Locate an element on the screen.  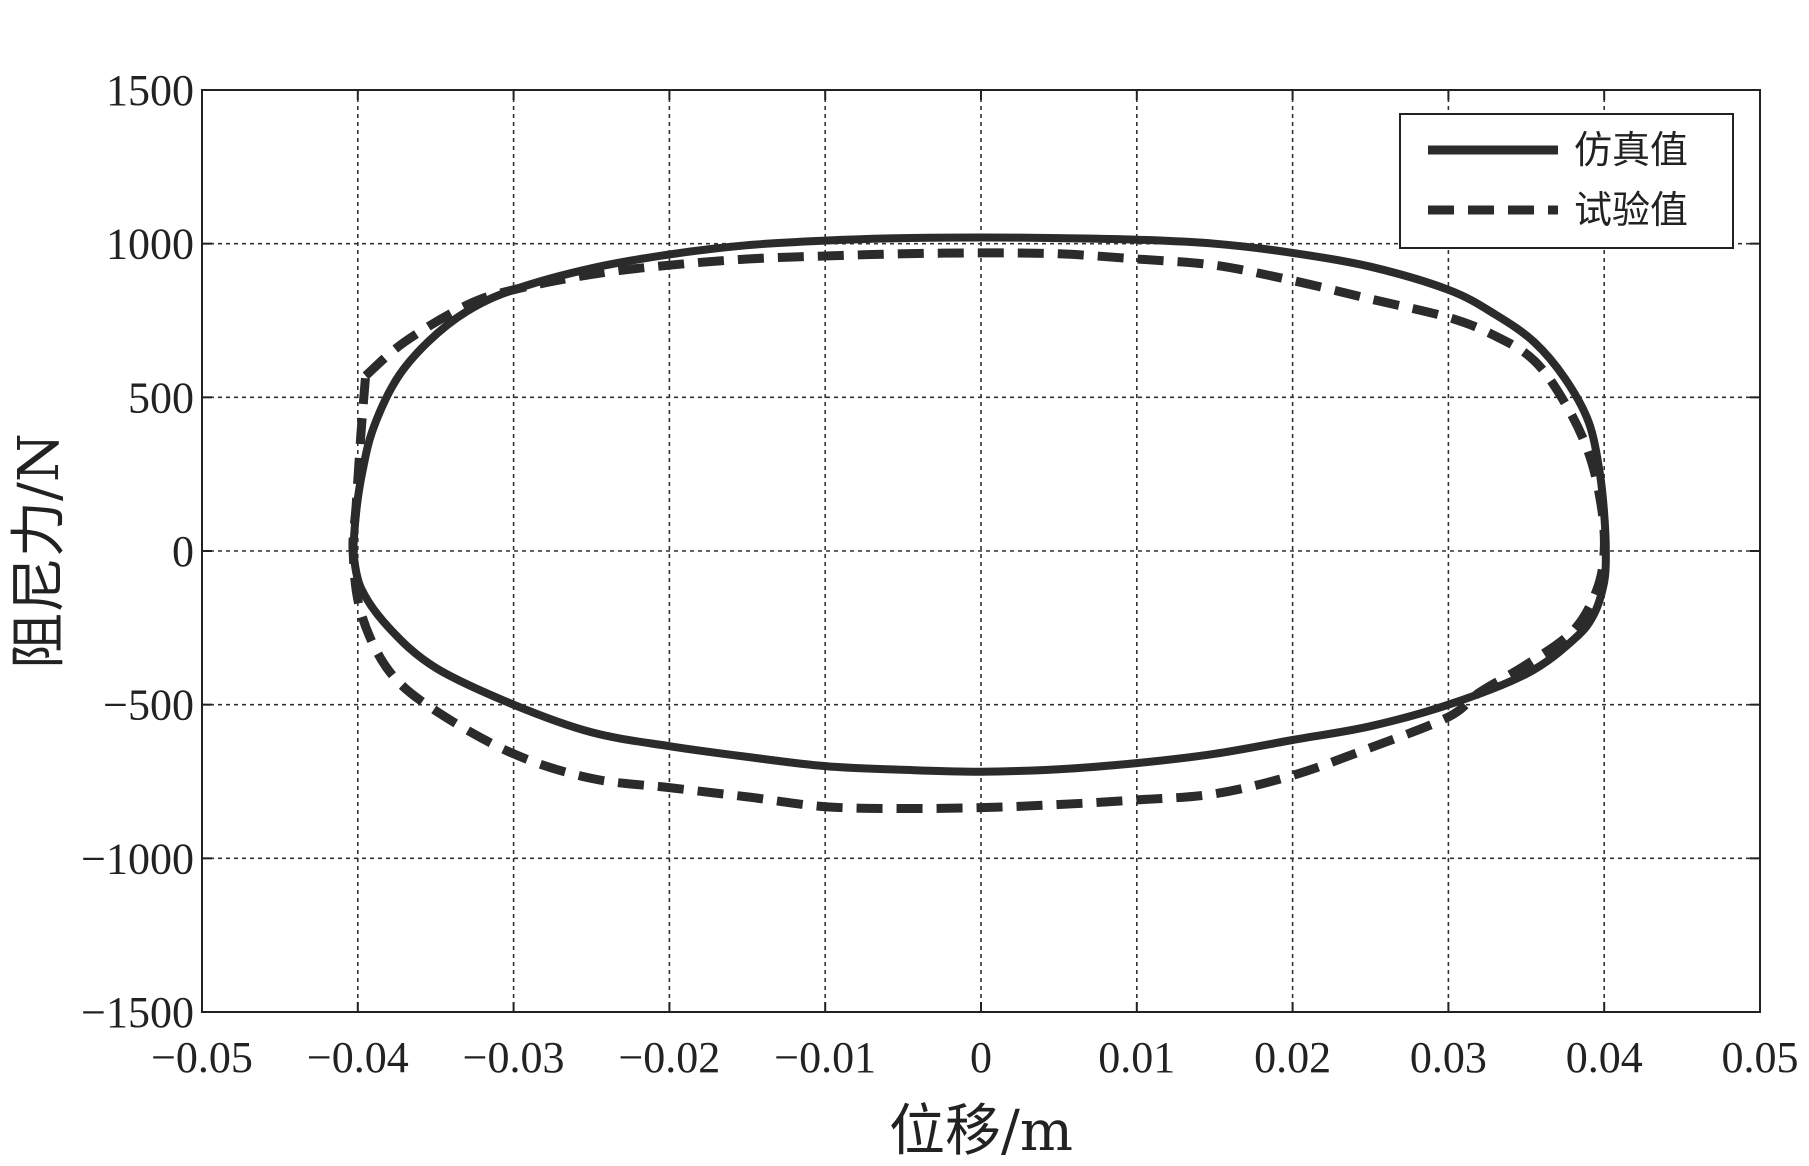
y-axis-title: 阻尼力/N is located at coordinates (39, 551).